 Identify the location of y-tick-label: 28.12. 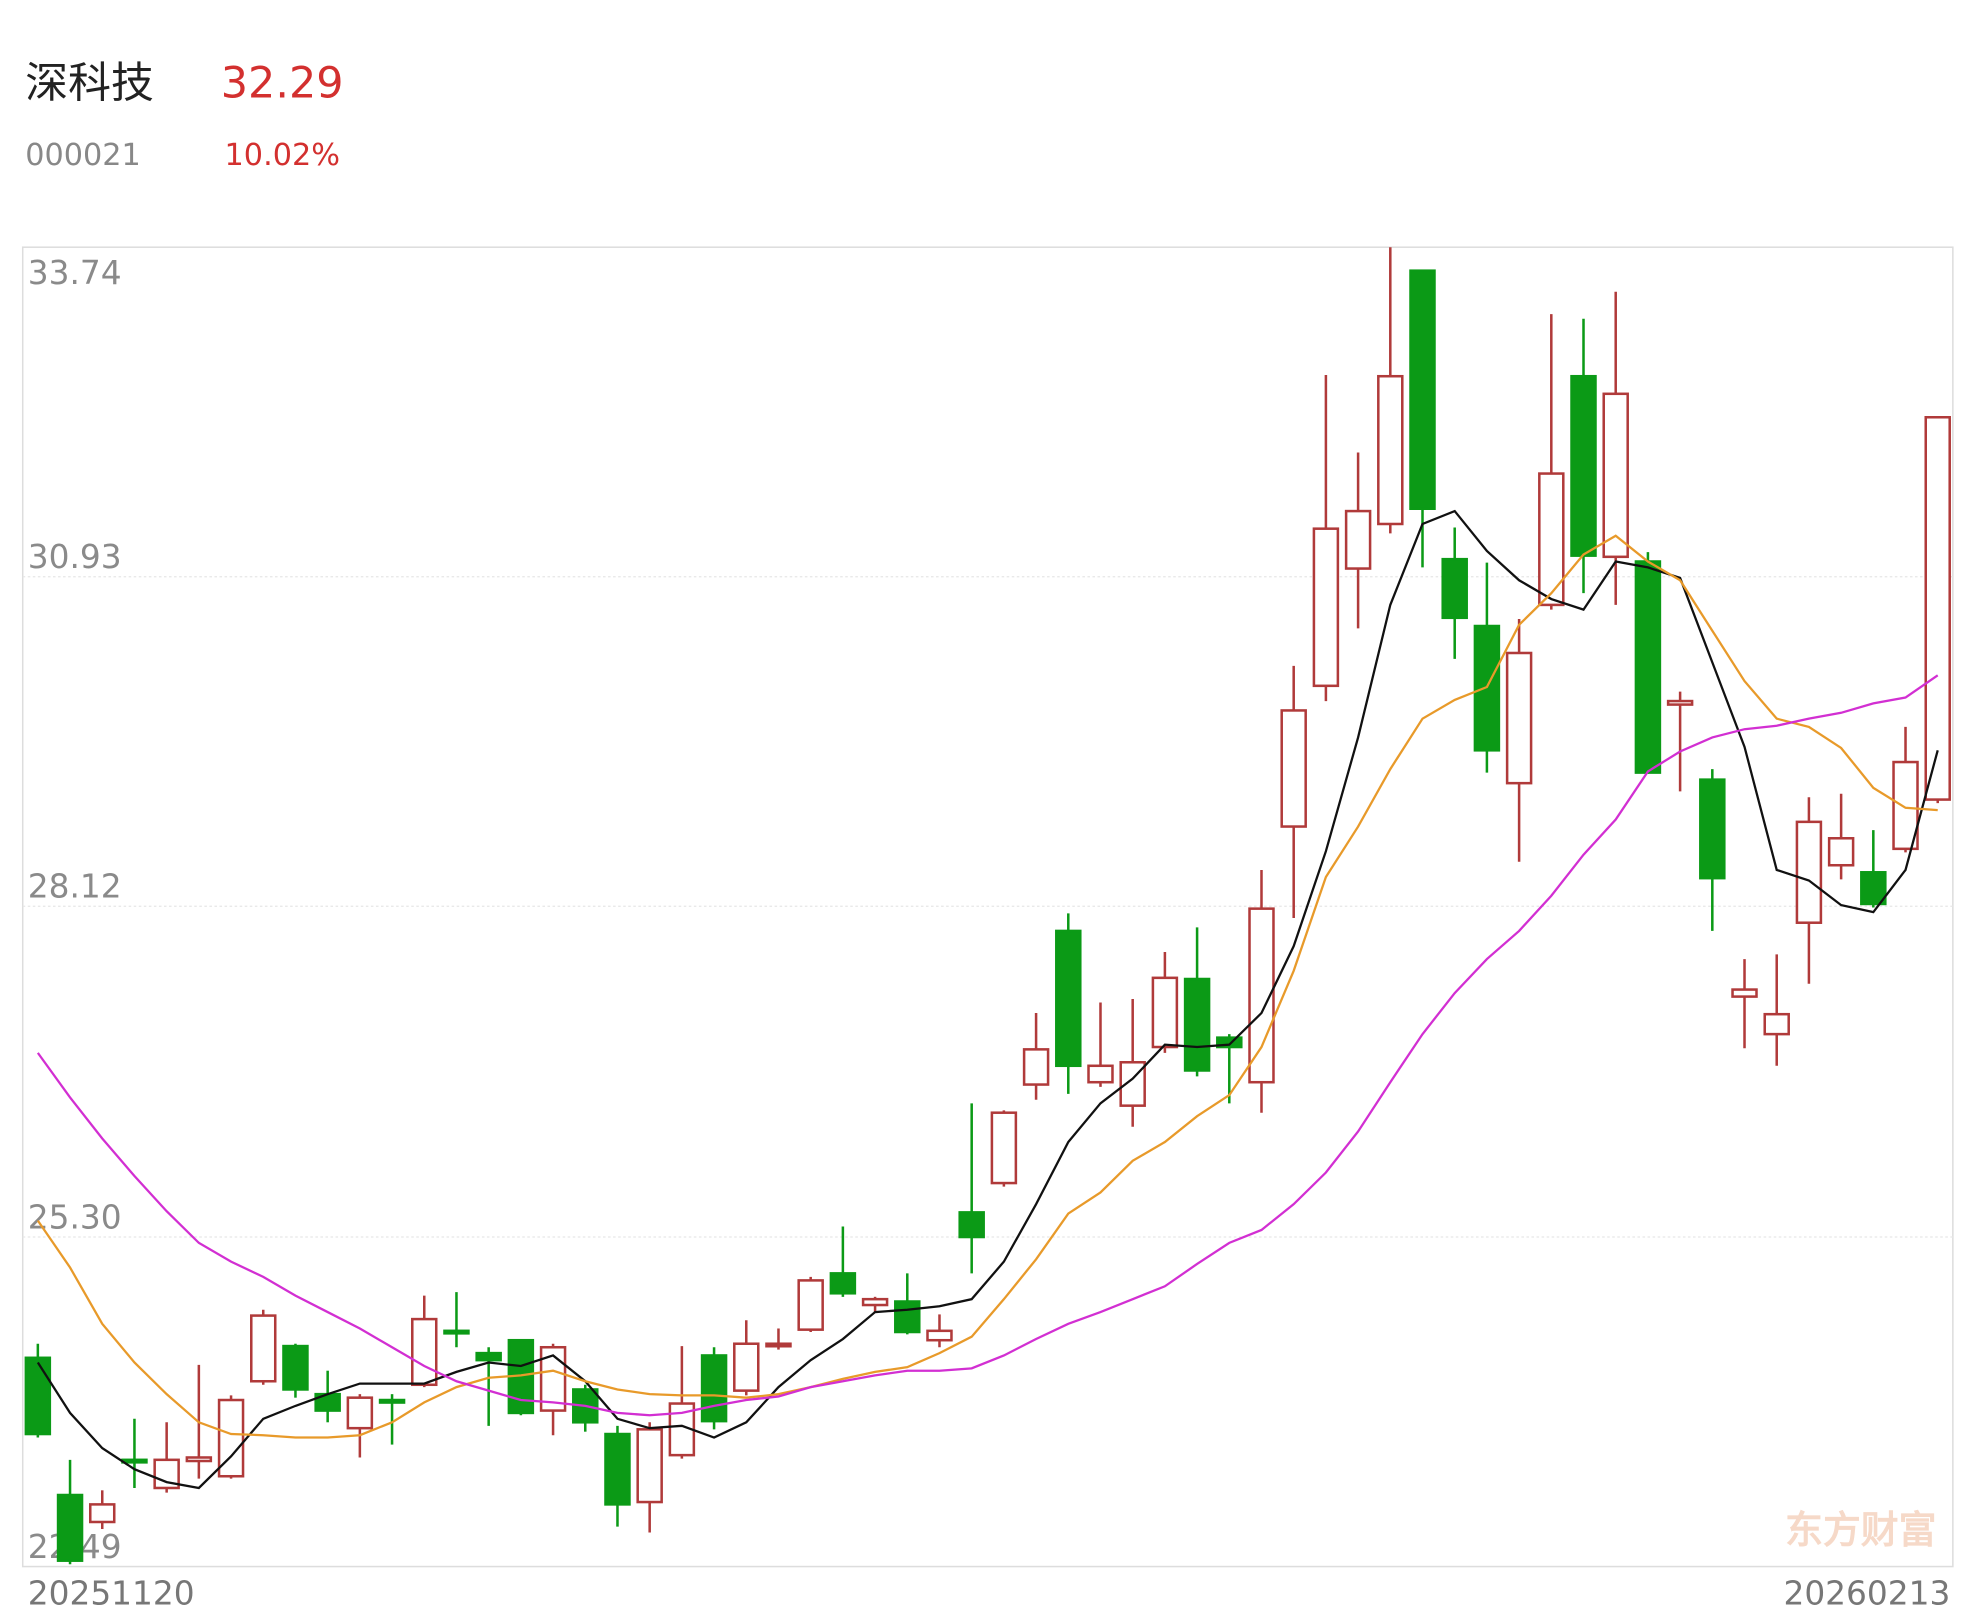
(75, 887).